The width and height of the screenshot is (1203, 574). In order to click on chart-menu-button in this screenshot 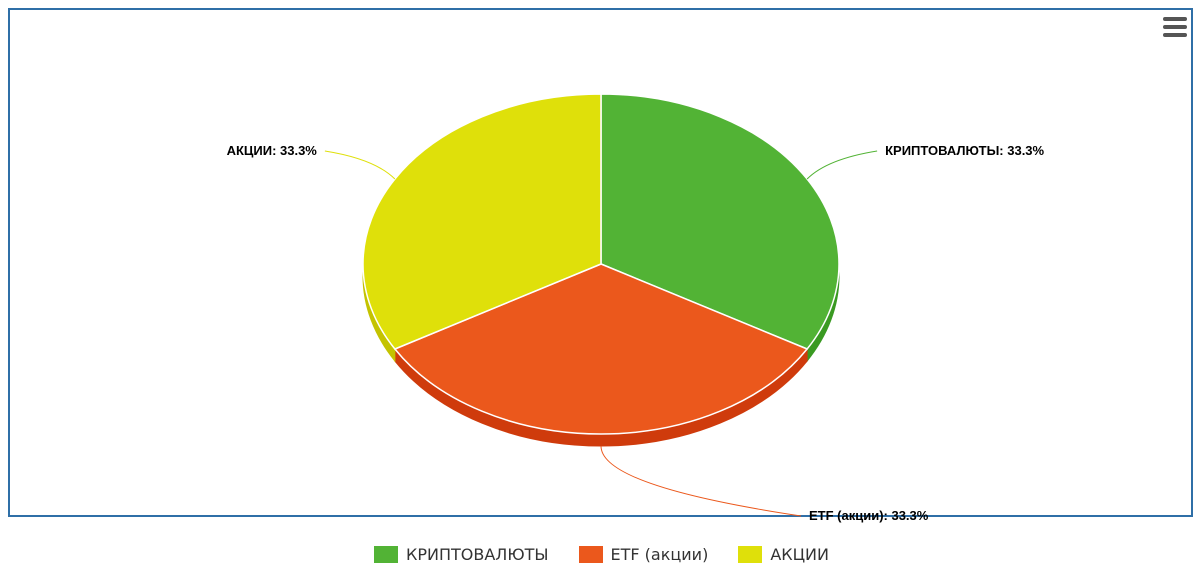, I will do `click(1175, 27)`.